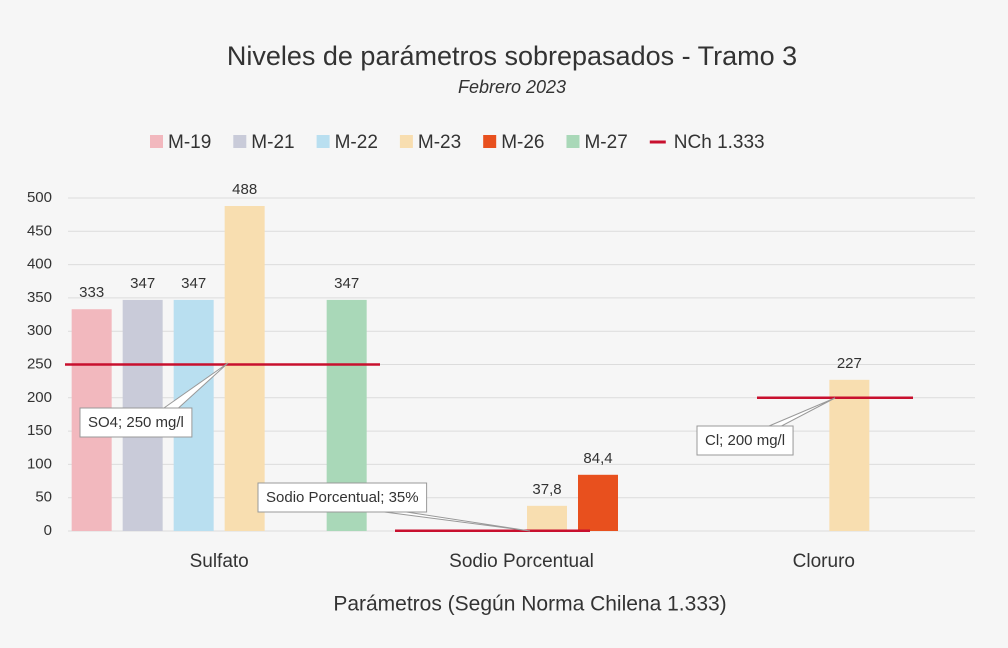 Image resolution: width=1008 pixels, height=648 pixels. I want to click on annotation: Cl; 200 mg/l, so click(745, 440).